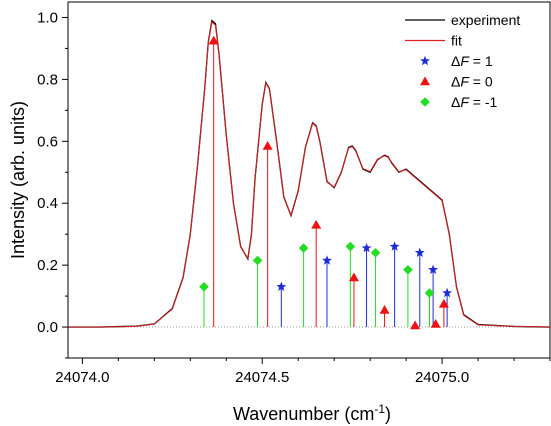 The height and width of the screenshot is (426, 551). Describe the element at coordinates (47, 141) in the screenshot. I see `y-tick-label-3: 0.6` at that location.